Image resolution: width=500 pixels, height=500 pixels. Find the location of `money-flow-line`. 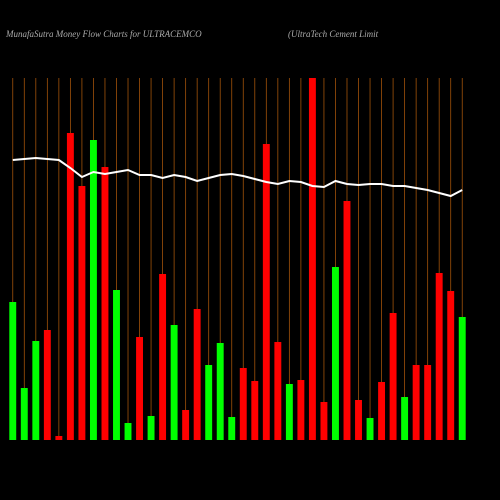

money-flow-line is located at coordinates (237, 177).